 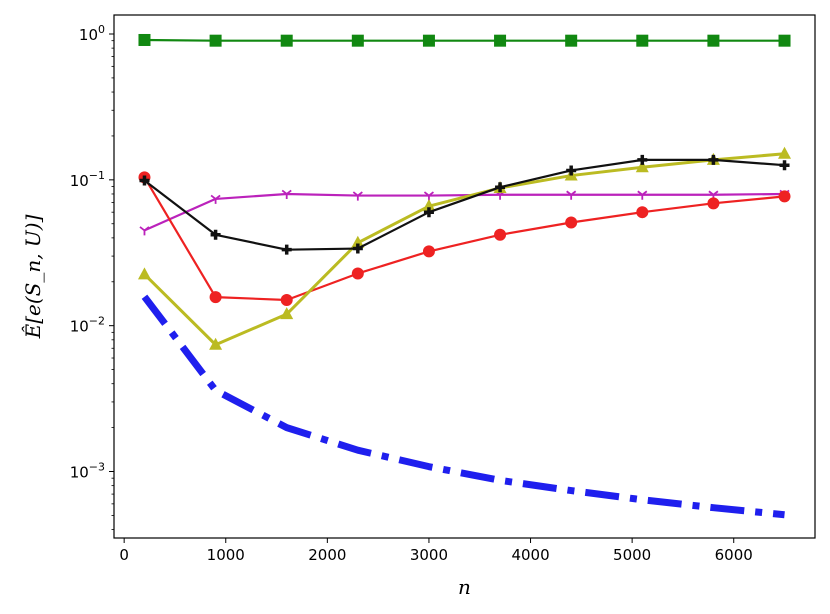 What do you see at coordinates (87, 471) in the screenshot?
I see `y-tick-label: 10⁻³` at bounding box center [87, 471].